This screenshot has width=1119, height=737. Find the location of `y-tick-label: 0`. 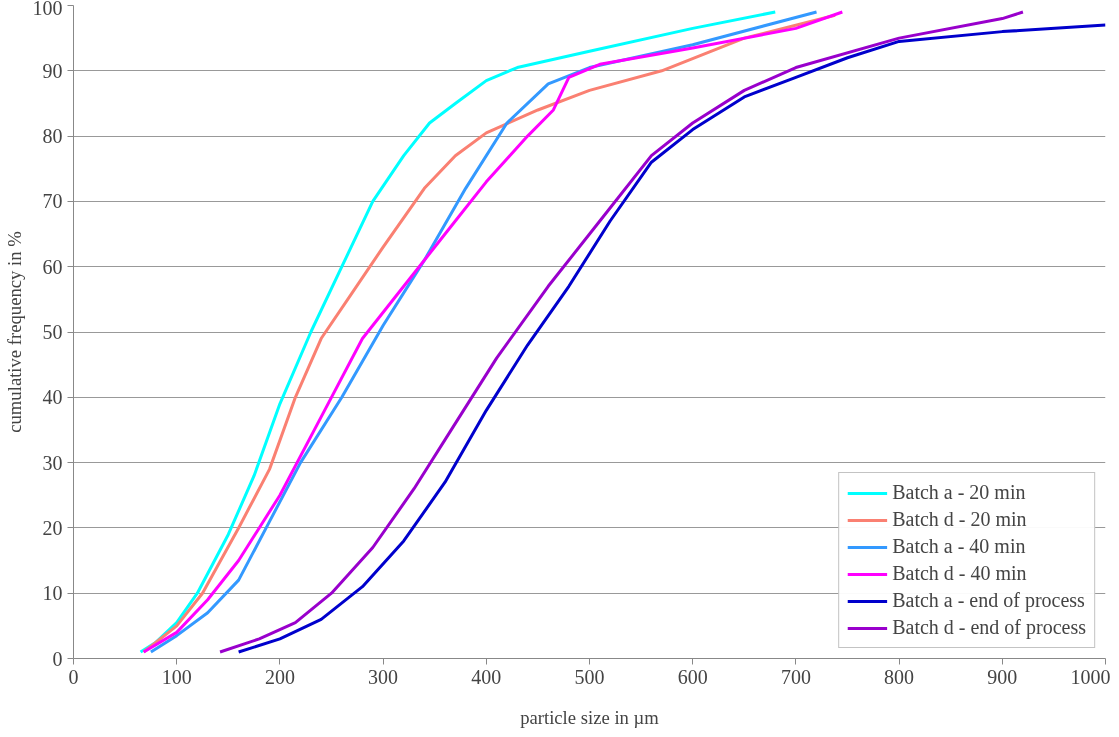

y-tick-label: 0 is located at coordinates (57, 658).